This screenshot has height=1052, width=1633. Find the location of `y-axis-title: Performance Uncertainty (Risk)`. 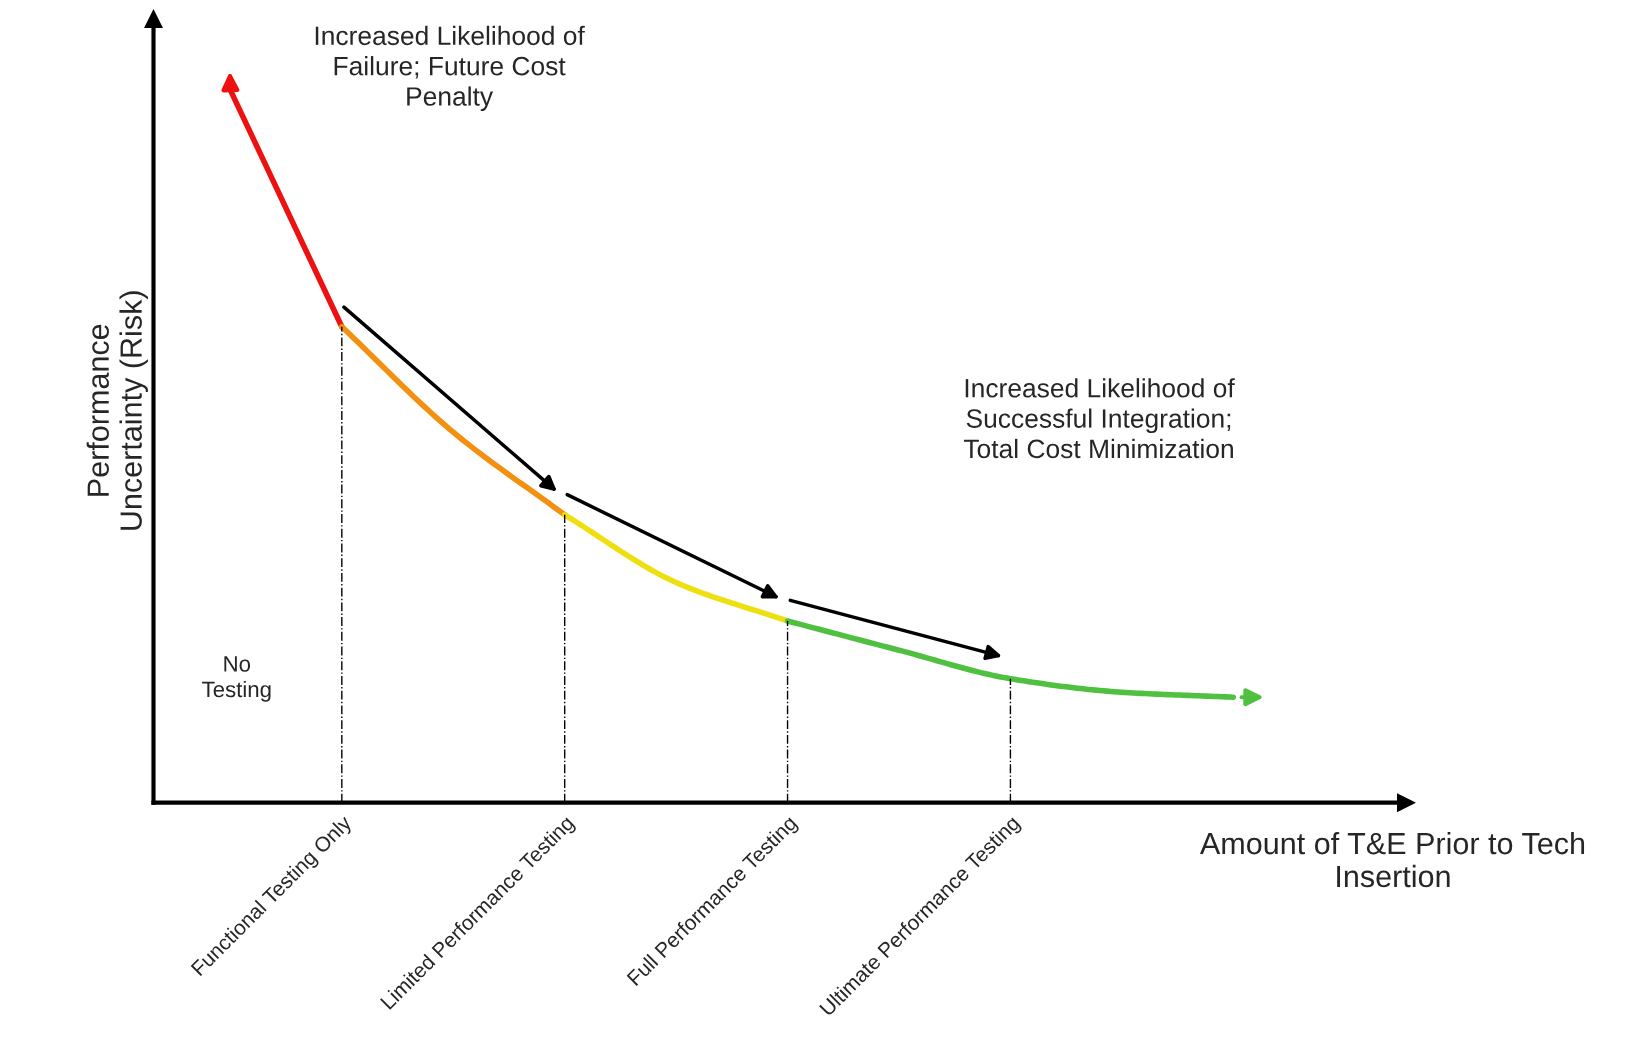

y-axis-title: Performance Uncertainty (Risk) is located at coordinates (117, 410).